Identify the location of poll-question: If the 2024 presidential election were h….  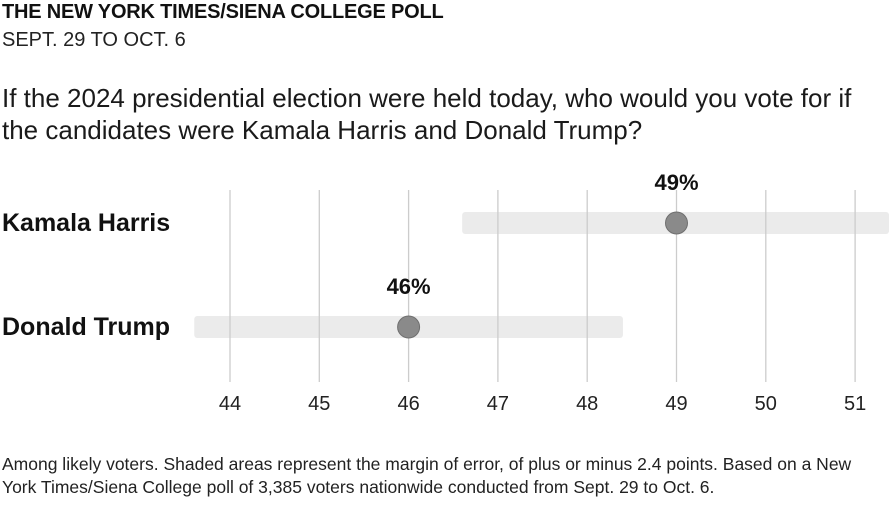
(427, 114).